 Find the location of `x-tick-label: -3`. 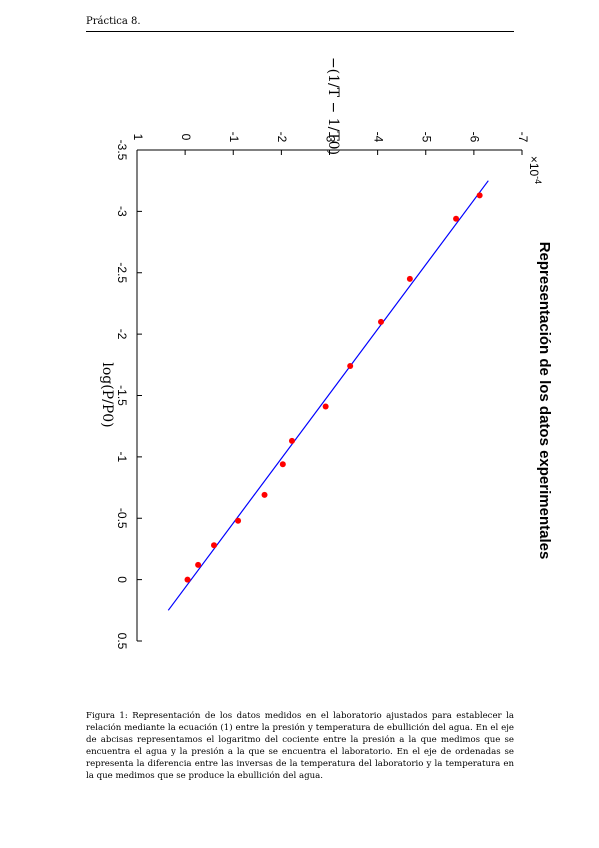

x-tick-label: -3 is located at coordinates (122, 211).